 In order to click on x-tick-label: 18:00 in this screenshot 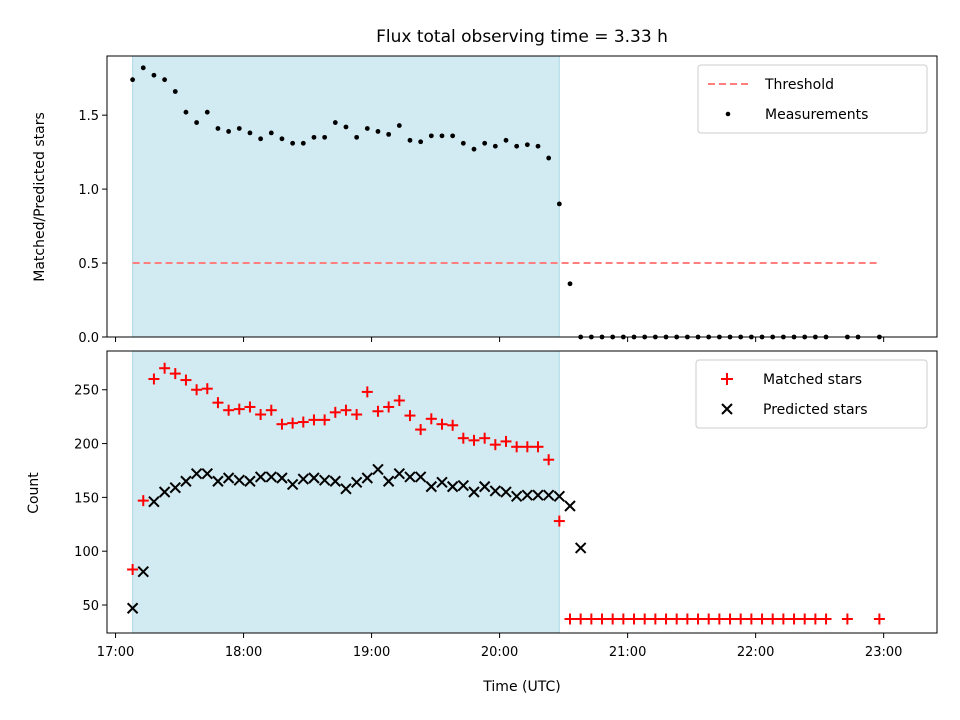, I will do `click(243, 652)`.